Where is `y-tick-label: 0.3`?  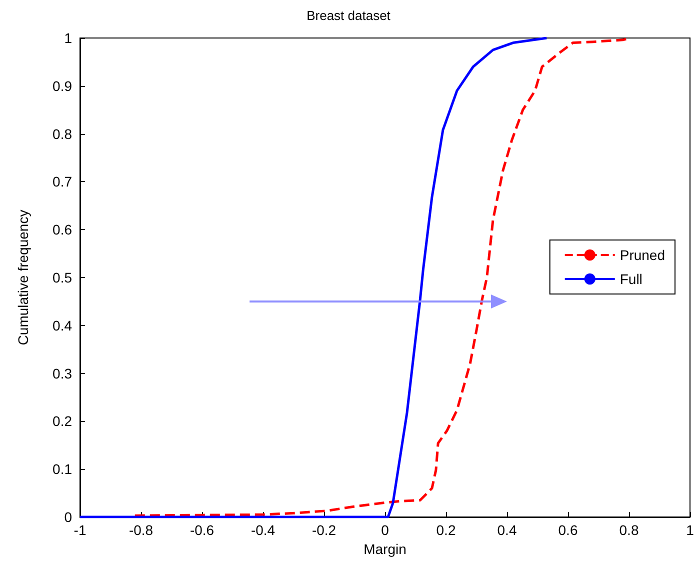
y-tick-label: 0.3 is located at coordinates (62, 373).